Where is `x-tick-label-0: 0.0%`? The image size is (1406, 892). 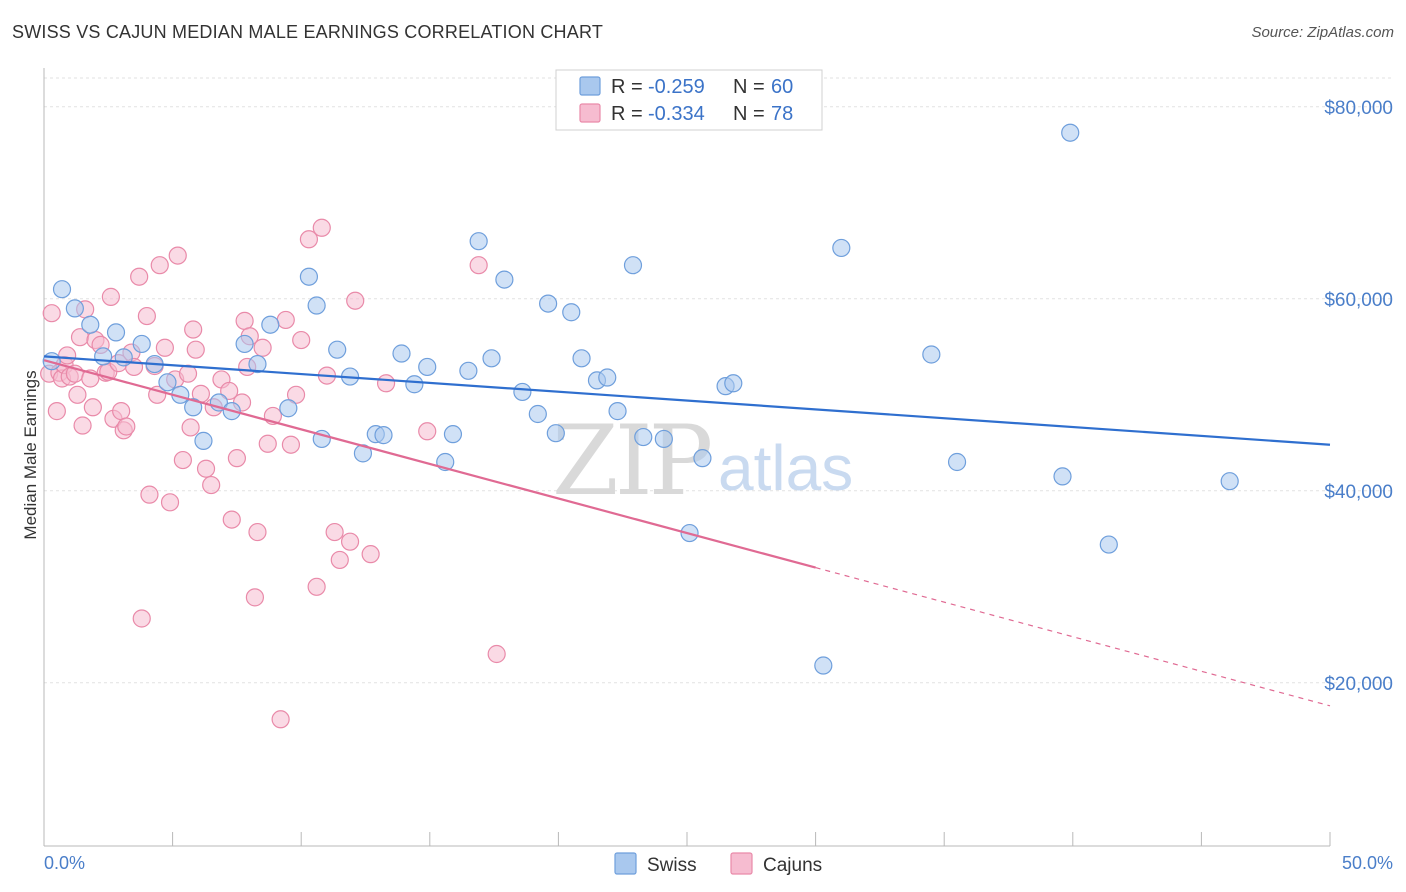
x-tick-label-0: 0.0% is located at coordinates (64, 863).